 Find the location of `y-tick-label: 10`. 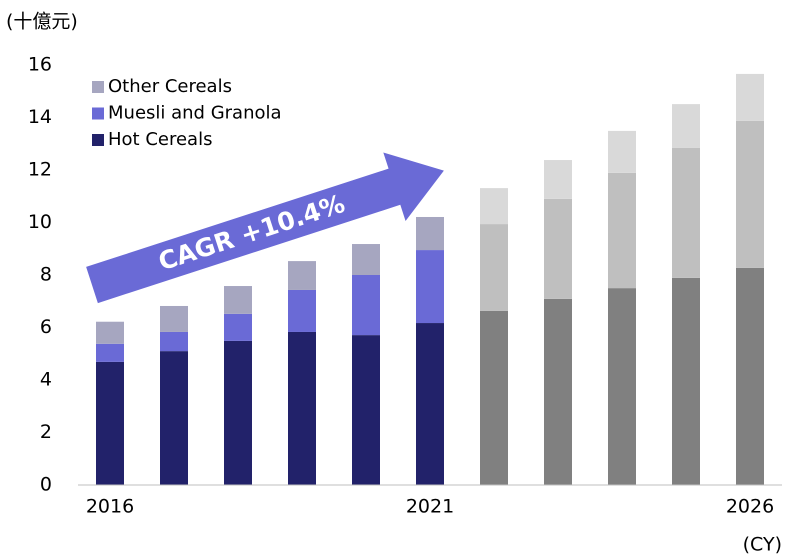

y-tick-label: 10 is located at coordinates (40, 222).